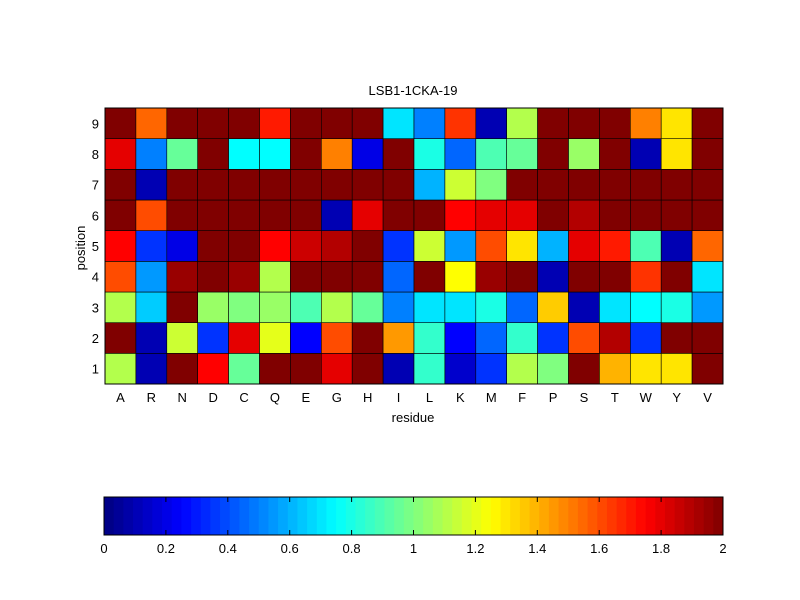  I want to click on x-tick-label-K: K, so click(460, 397).